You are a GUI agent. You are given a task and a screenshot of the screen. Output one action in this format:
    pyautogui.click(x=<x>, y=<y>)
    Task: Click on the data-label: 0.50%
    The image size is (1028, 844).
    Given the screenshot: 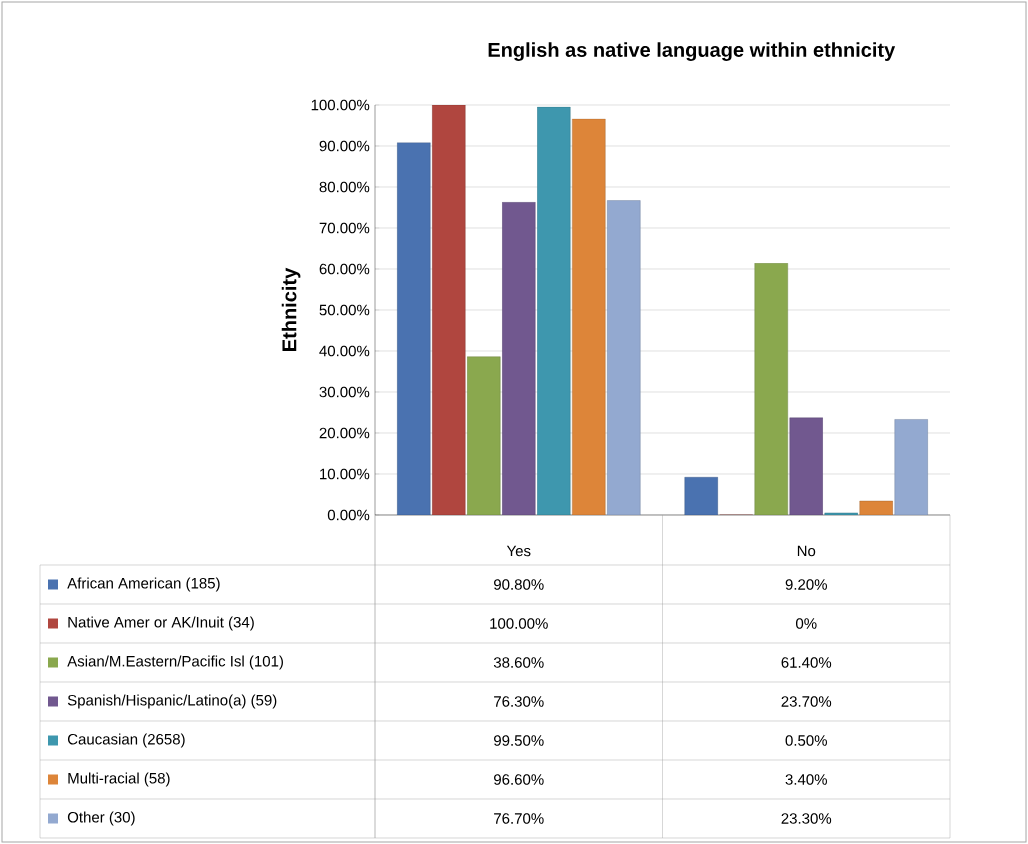 What is the action you would take?
    pyautogui.click(x=806, y=740)
    